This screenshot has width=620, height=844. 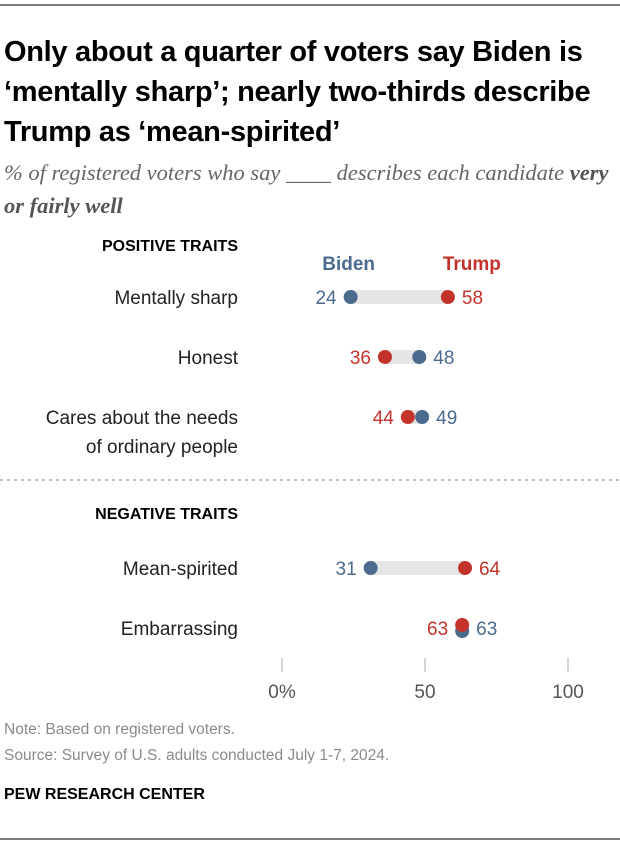 What do you see at coordinates (180, 569) in the screenshot?
I see `row-label: Mean-spirited` at bounding box center [180, 569].